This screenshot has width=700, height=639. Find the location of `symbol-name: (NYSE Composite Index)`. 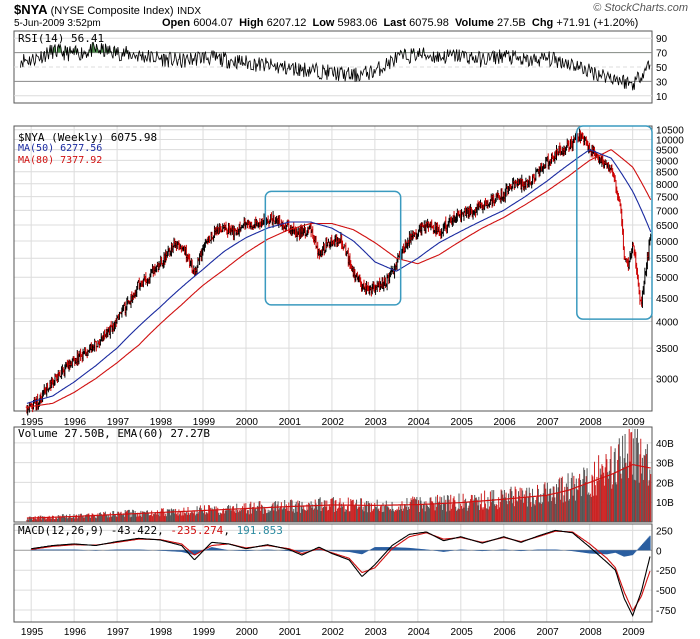

symbol-name: (NYSE Composite Index) is located at coordinates (112, 11).